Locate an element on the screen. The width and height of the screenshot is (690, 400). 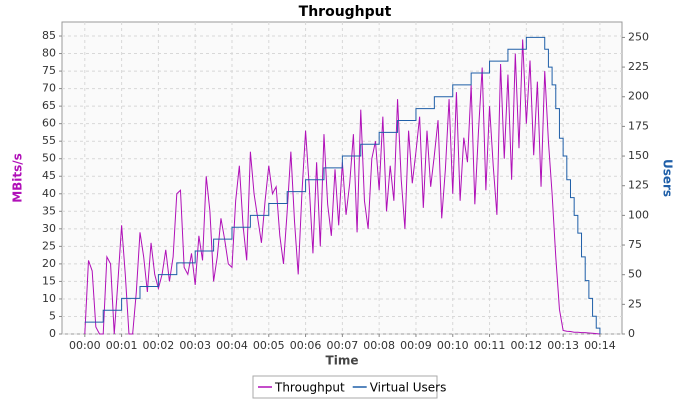
x-tick-label: 00:03 is located at coordinates (195, 345).